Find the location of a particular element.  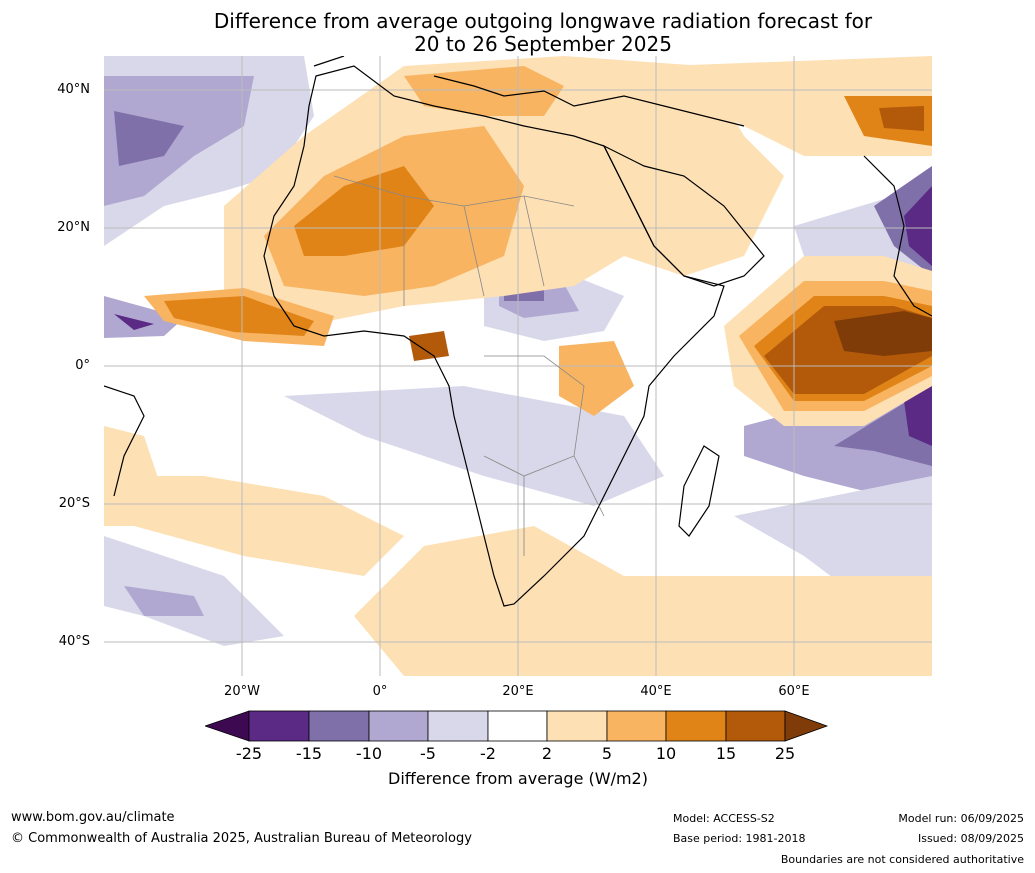

colorbar-tick-neg10: -10 is located at coordinates (369, 753).